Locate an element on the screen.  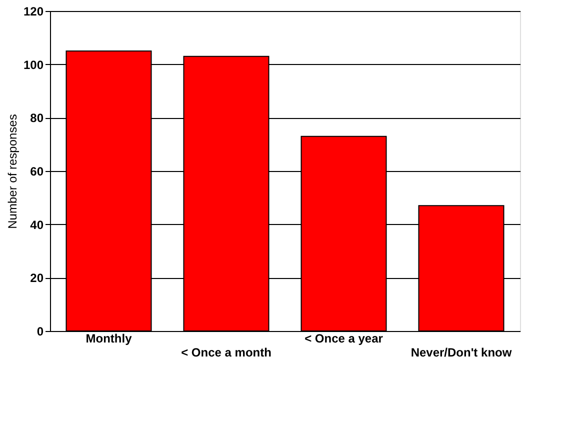
x-tick-label: Monthly is located at coordinates (109, 339).